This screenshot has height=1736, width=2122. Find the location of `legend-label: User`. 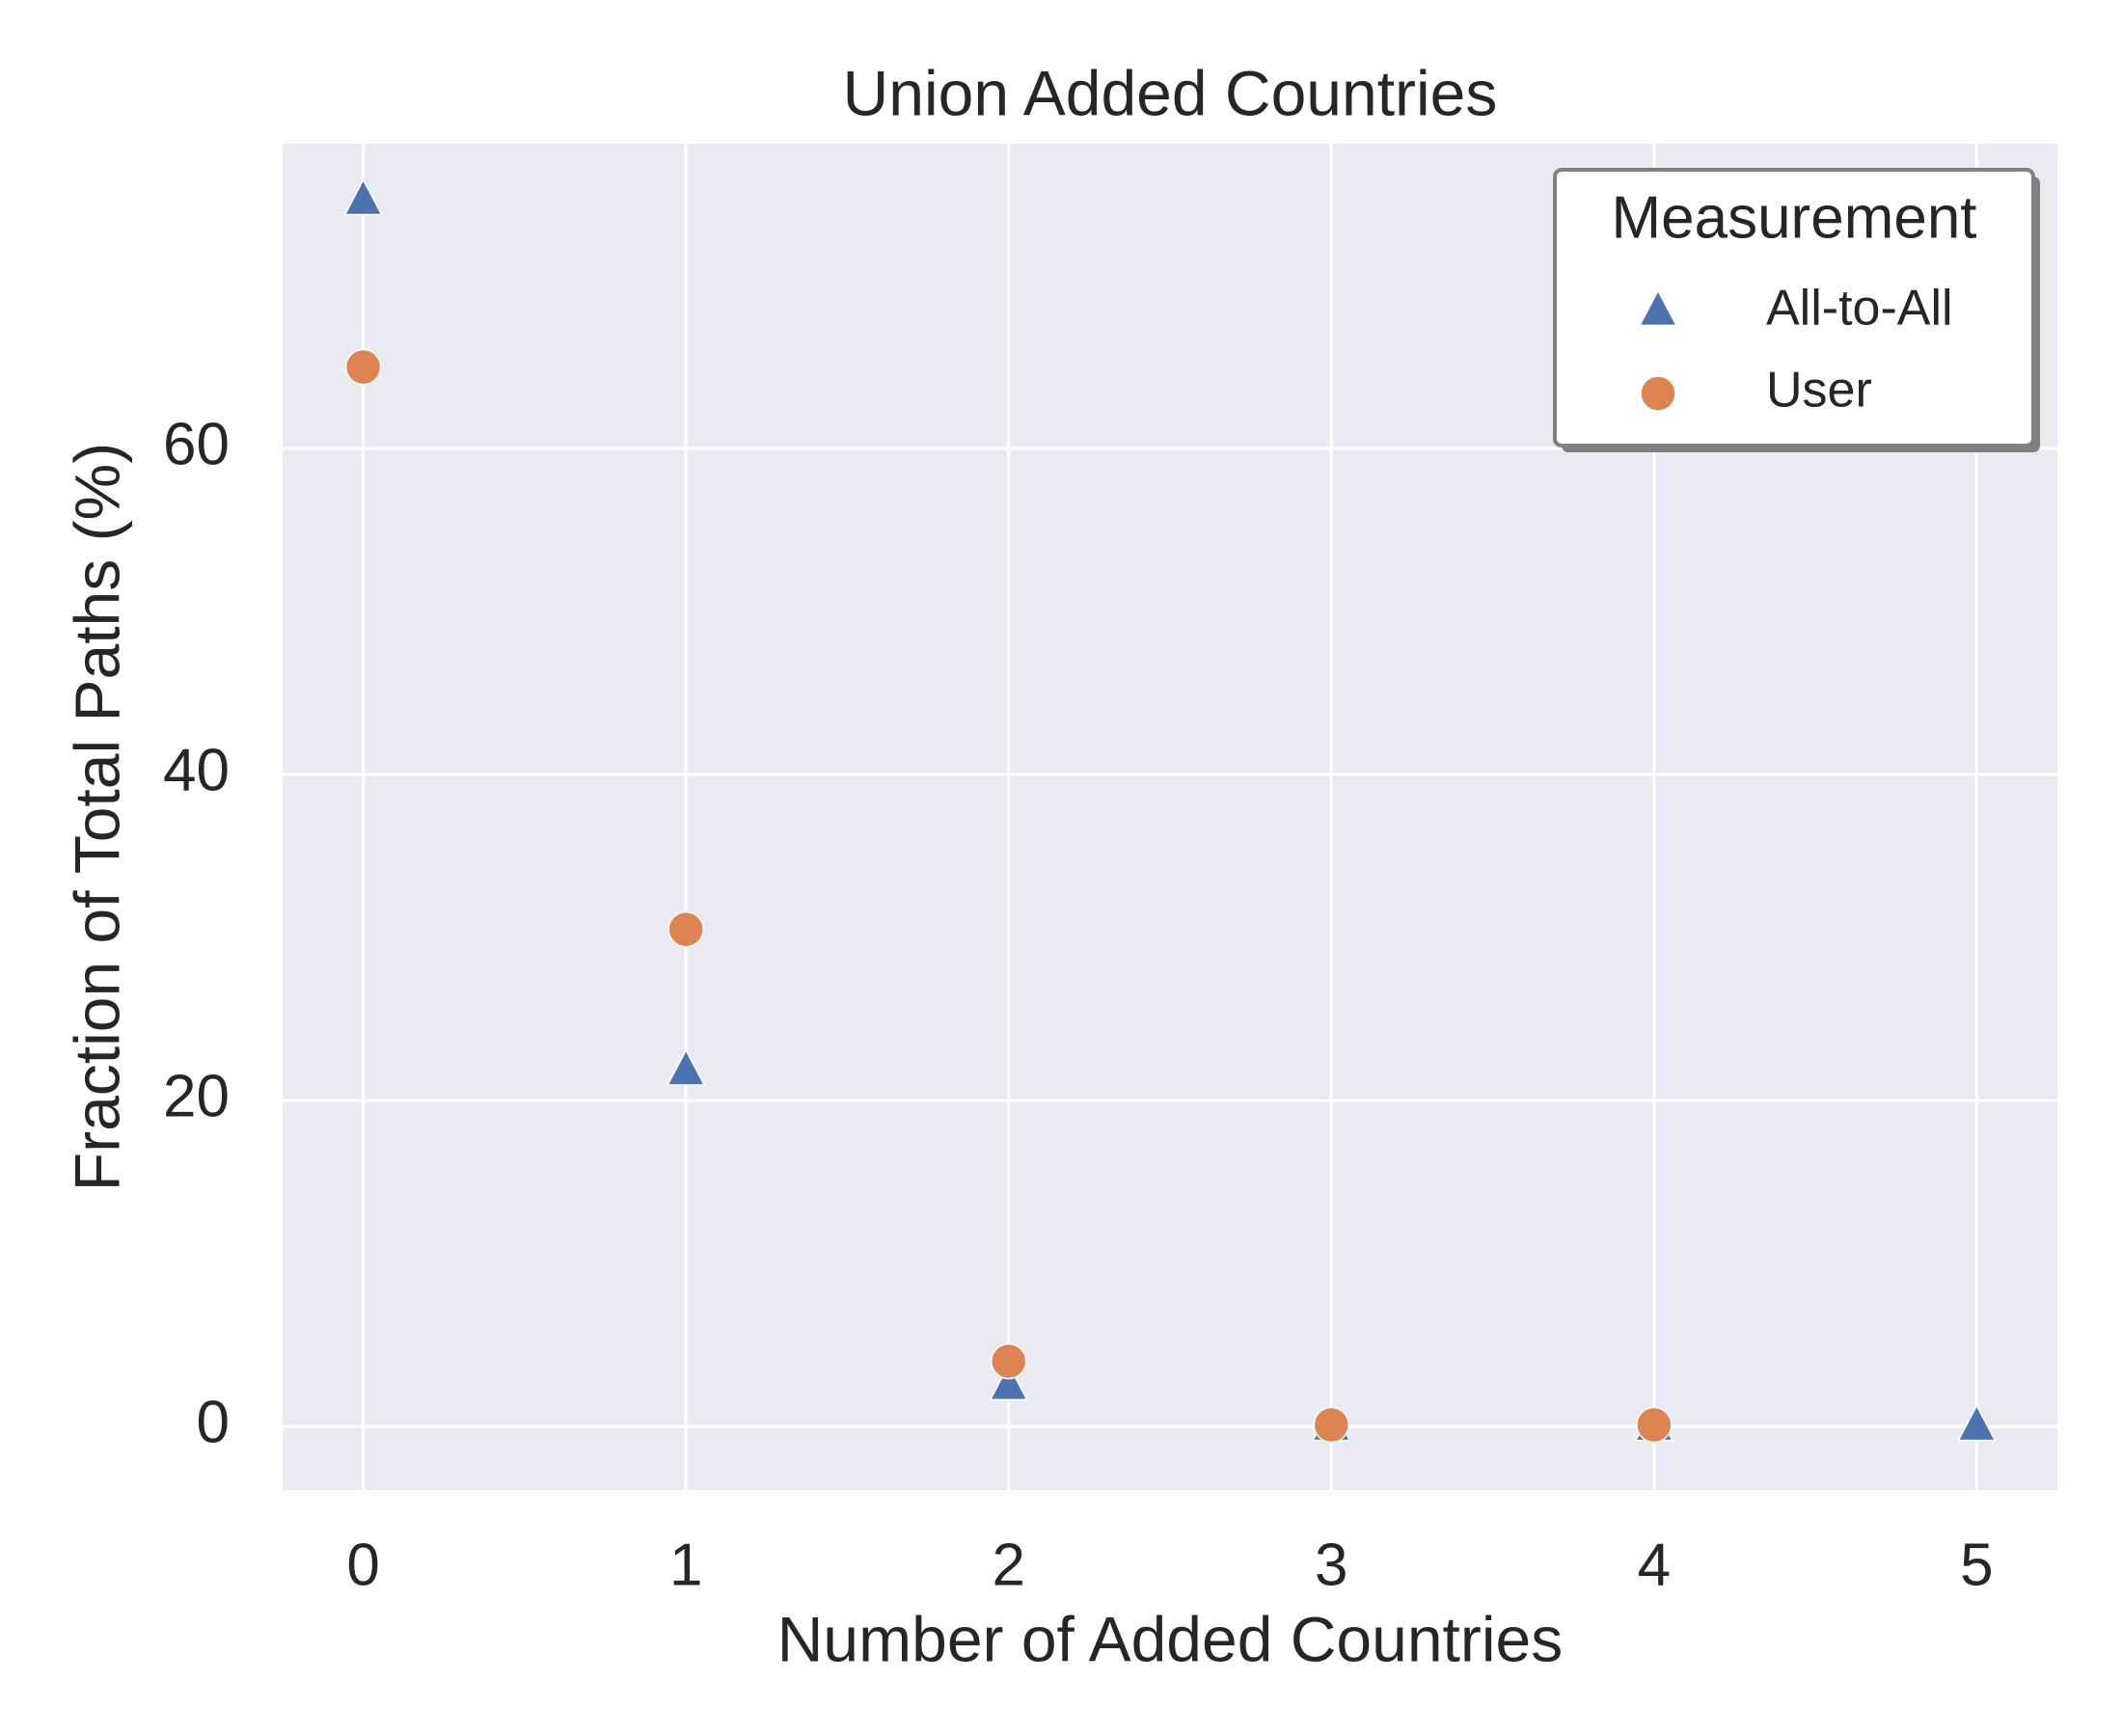

legend-label: User is located at coordinates (1819, 391).